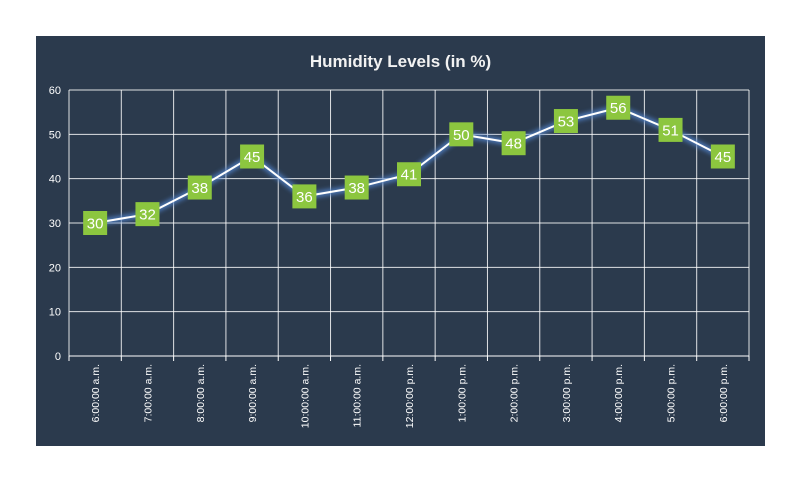  What do you see at coordinates (55, 180) in the screenshot?
I see `y-tick-label: 40` at bounding box center [55, 180].